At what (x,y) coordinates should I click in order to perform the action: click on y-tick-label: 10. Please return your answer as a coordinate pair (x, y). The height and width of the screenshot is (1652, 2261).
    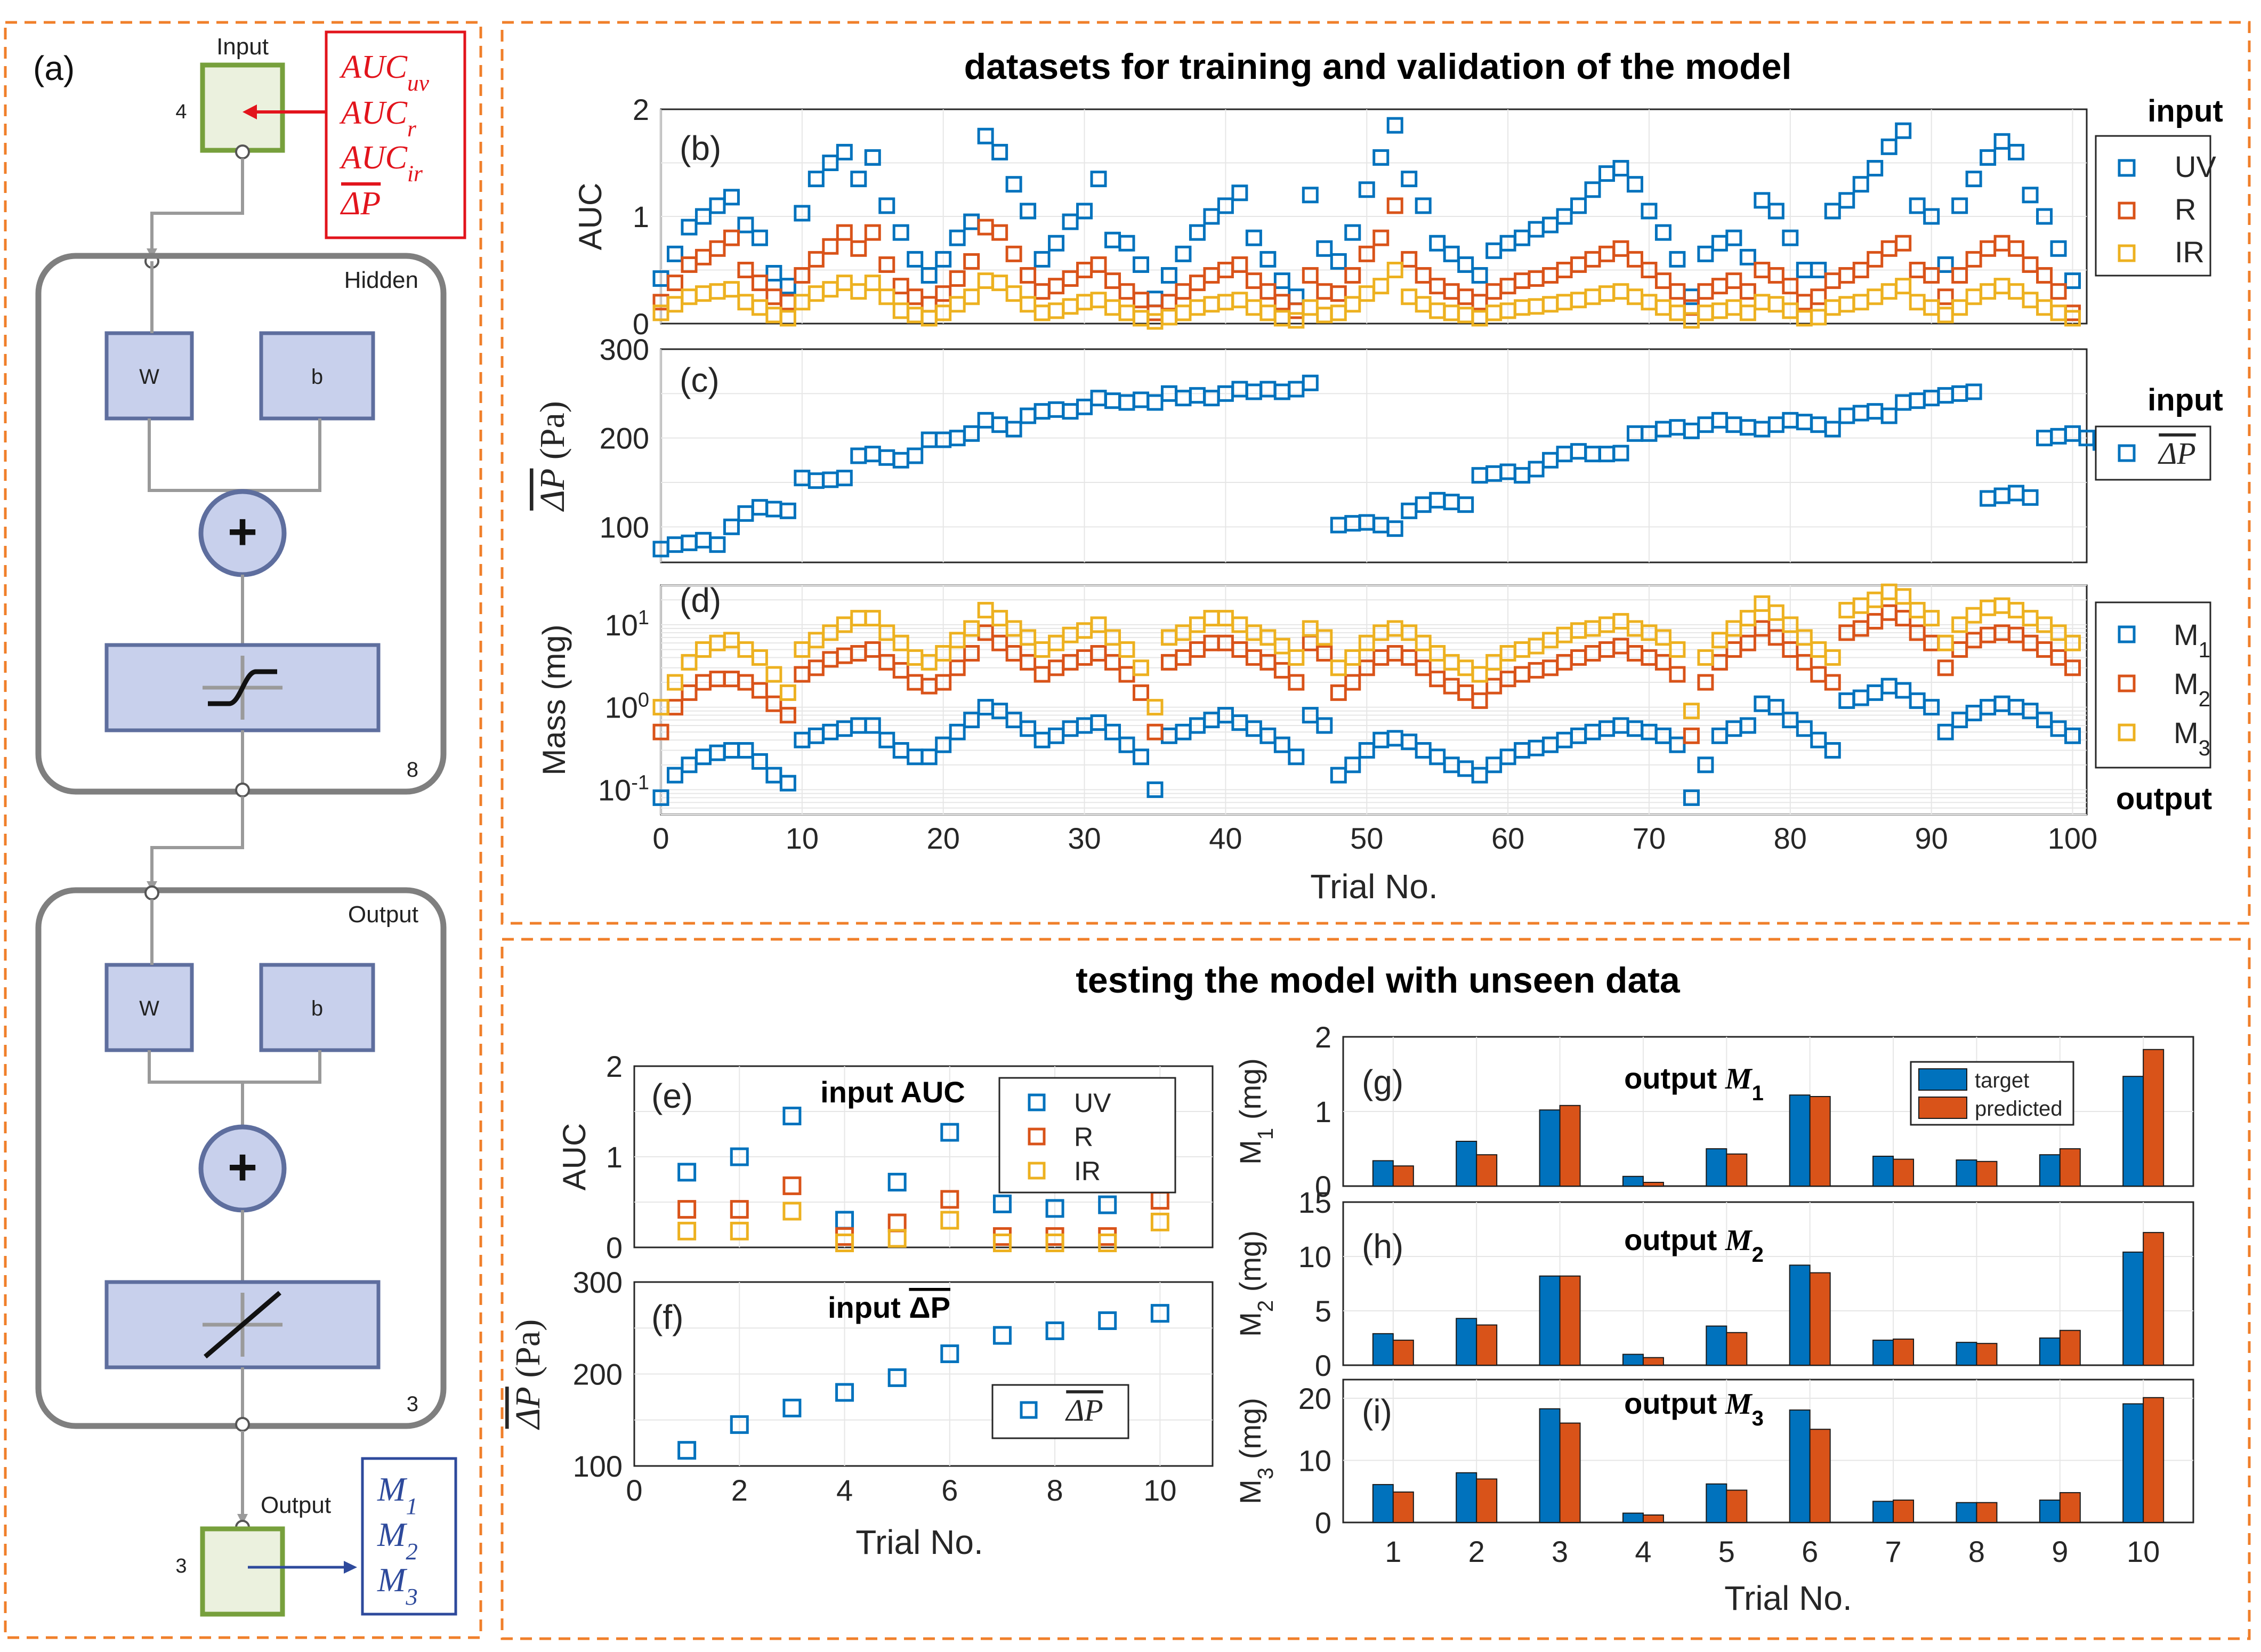
    Looking at the image, I should click on (1314, 1257).